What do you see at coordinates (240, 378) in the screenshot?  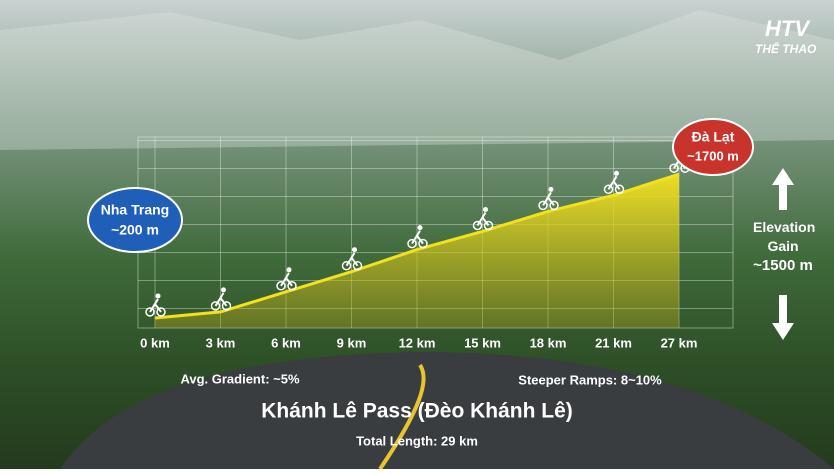 I see `avg-gradient: Avg. Gradient: ~5%` at bounding box center [240, 378].